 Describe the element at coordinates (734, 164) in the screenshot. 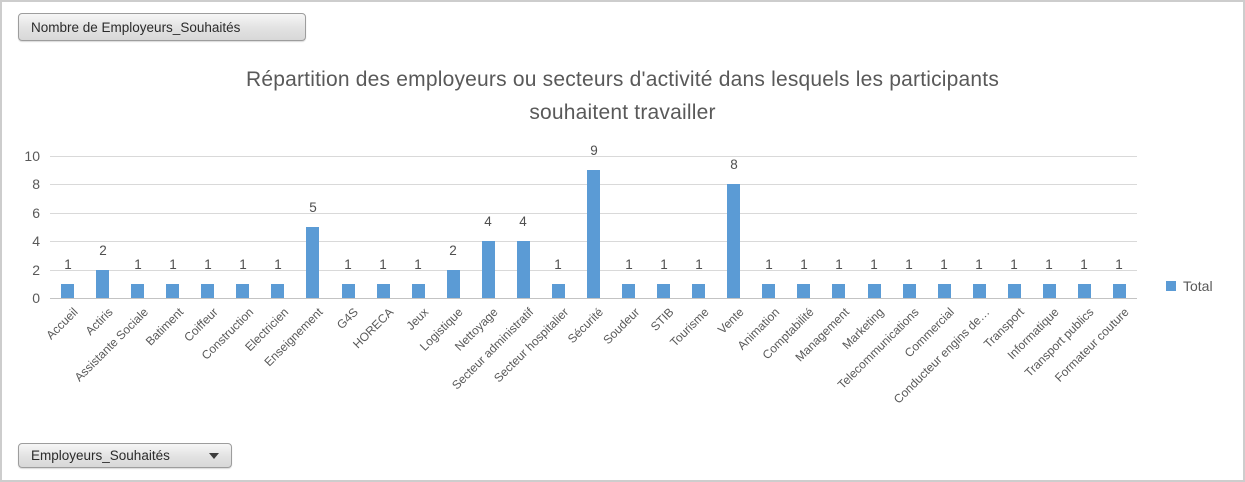

I see `bar-value-label: 8` at that location.